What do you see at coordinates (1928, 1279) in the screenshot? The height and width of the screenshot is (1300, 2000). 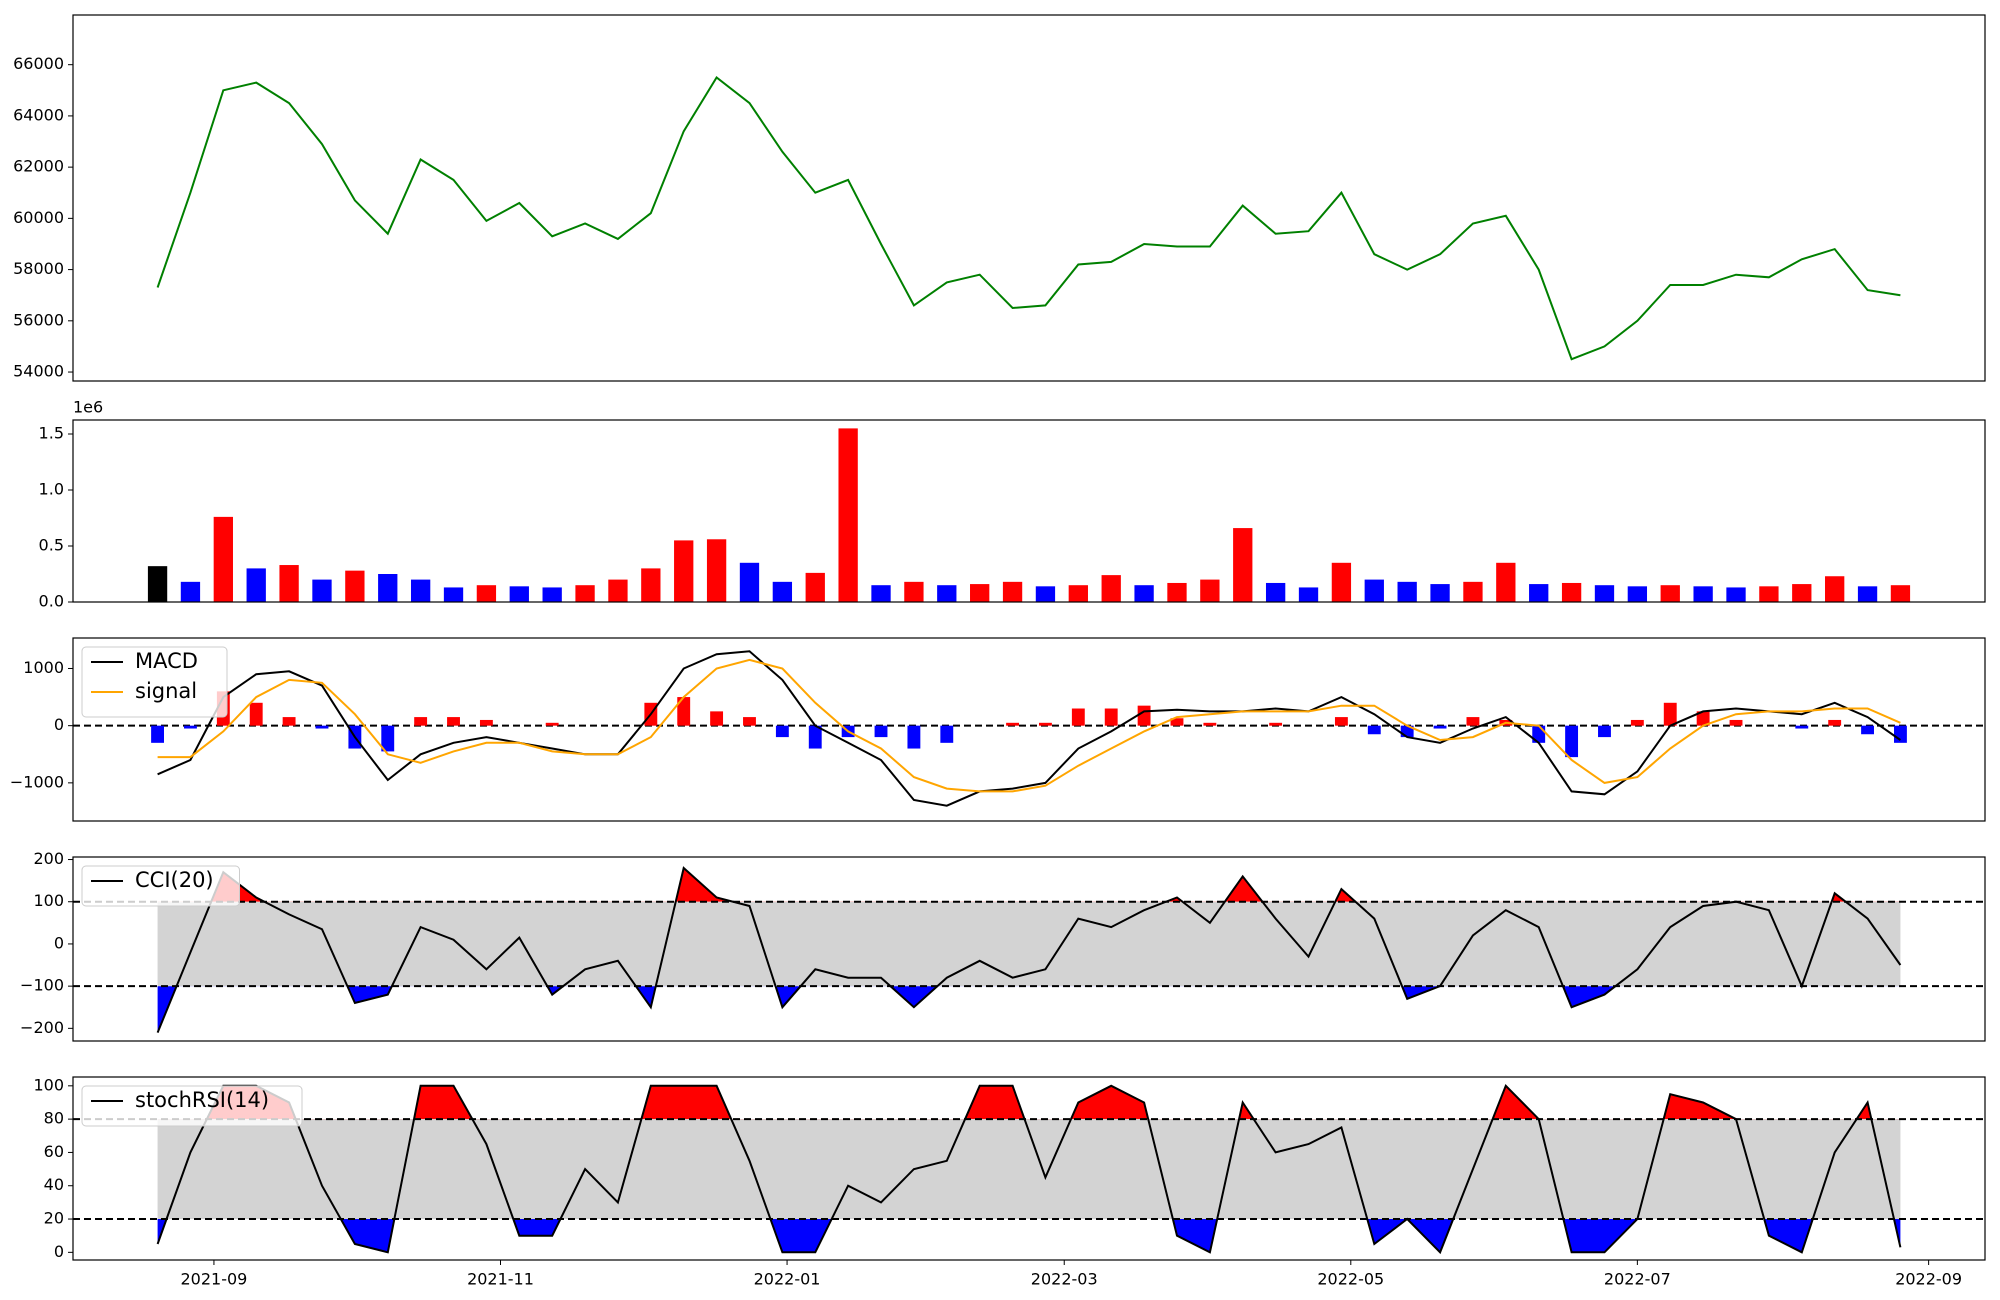 I see `x-tick-label: 2022-09` at bounding box center [1928, 1279].